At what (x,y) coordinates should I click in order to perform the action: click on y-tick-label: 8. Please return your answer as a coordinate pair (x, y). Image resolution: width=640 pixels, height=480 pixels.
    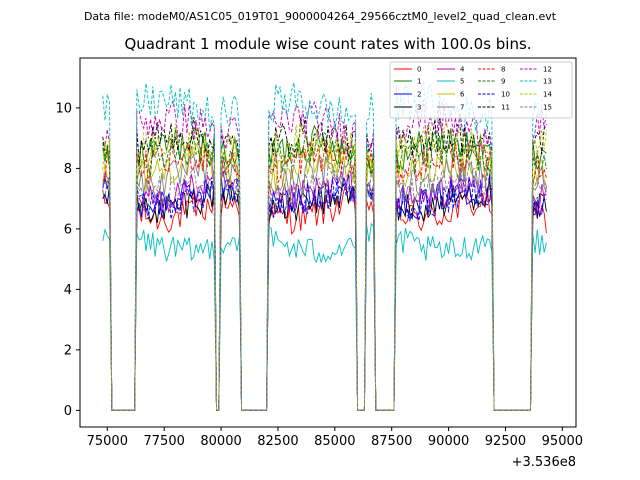
    Looking at the image, I should click on (68, 169).